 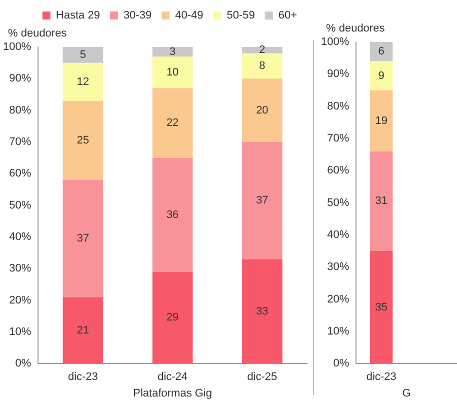 I want to click on data-label: 12, so click(x=83, y=82).